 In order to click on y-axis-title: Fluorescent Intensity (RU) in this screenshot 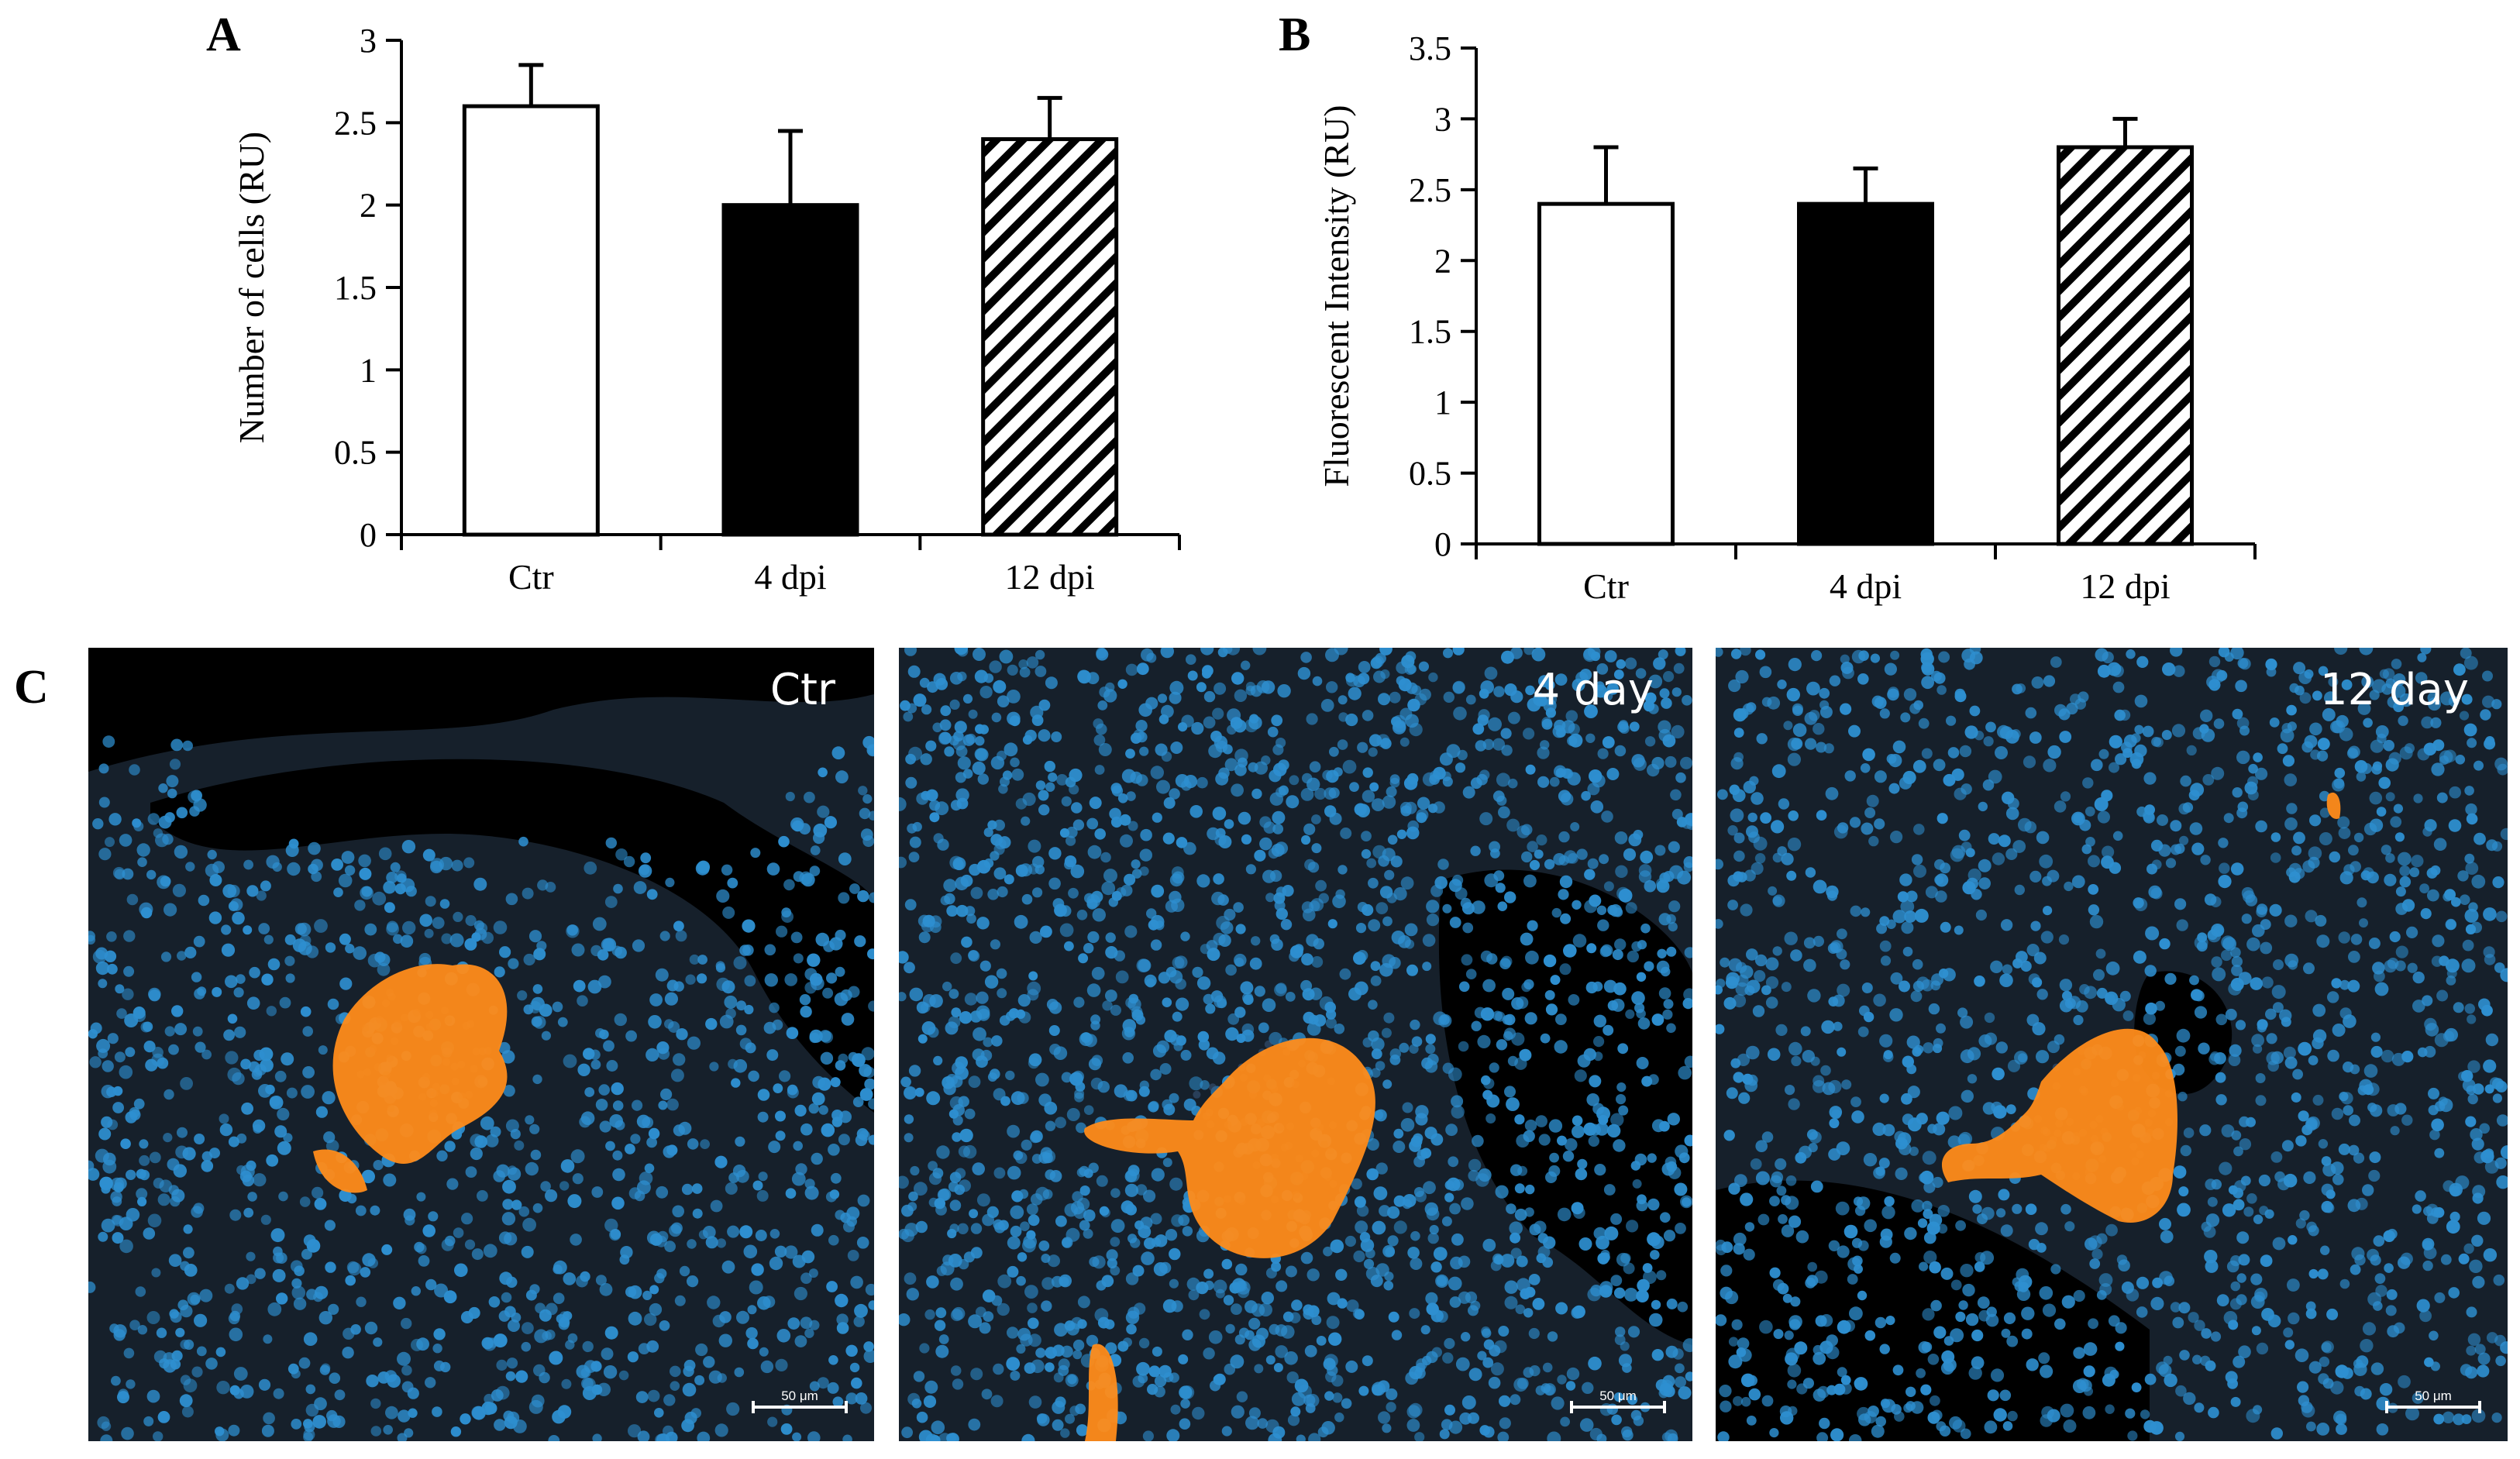, I will do `click(1337, 296)`.